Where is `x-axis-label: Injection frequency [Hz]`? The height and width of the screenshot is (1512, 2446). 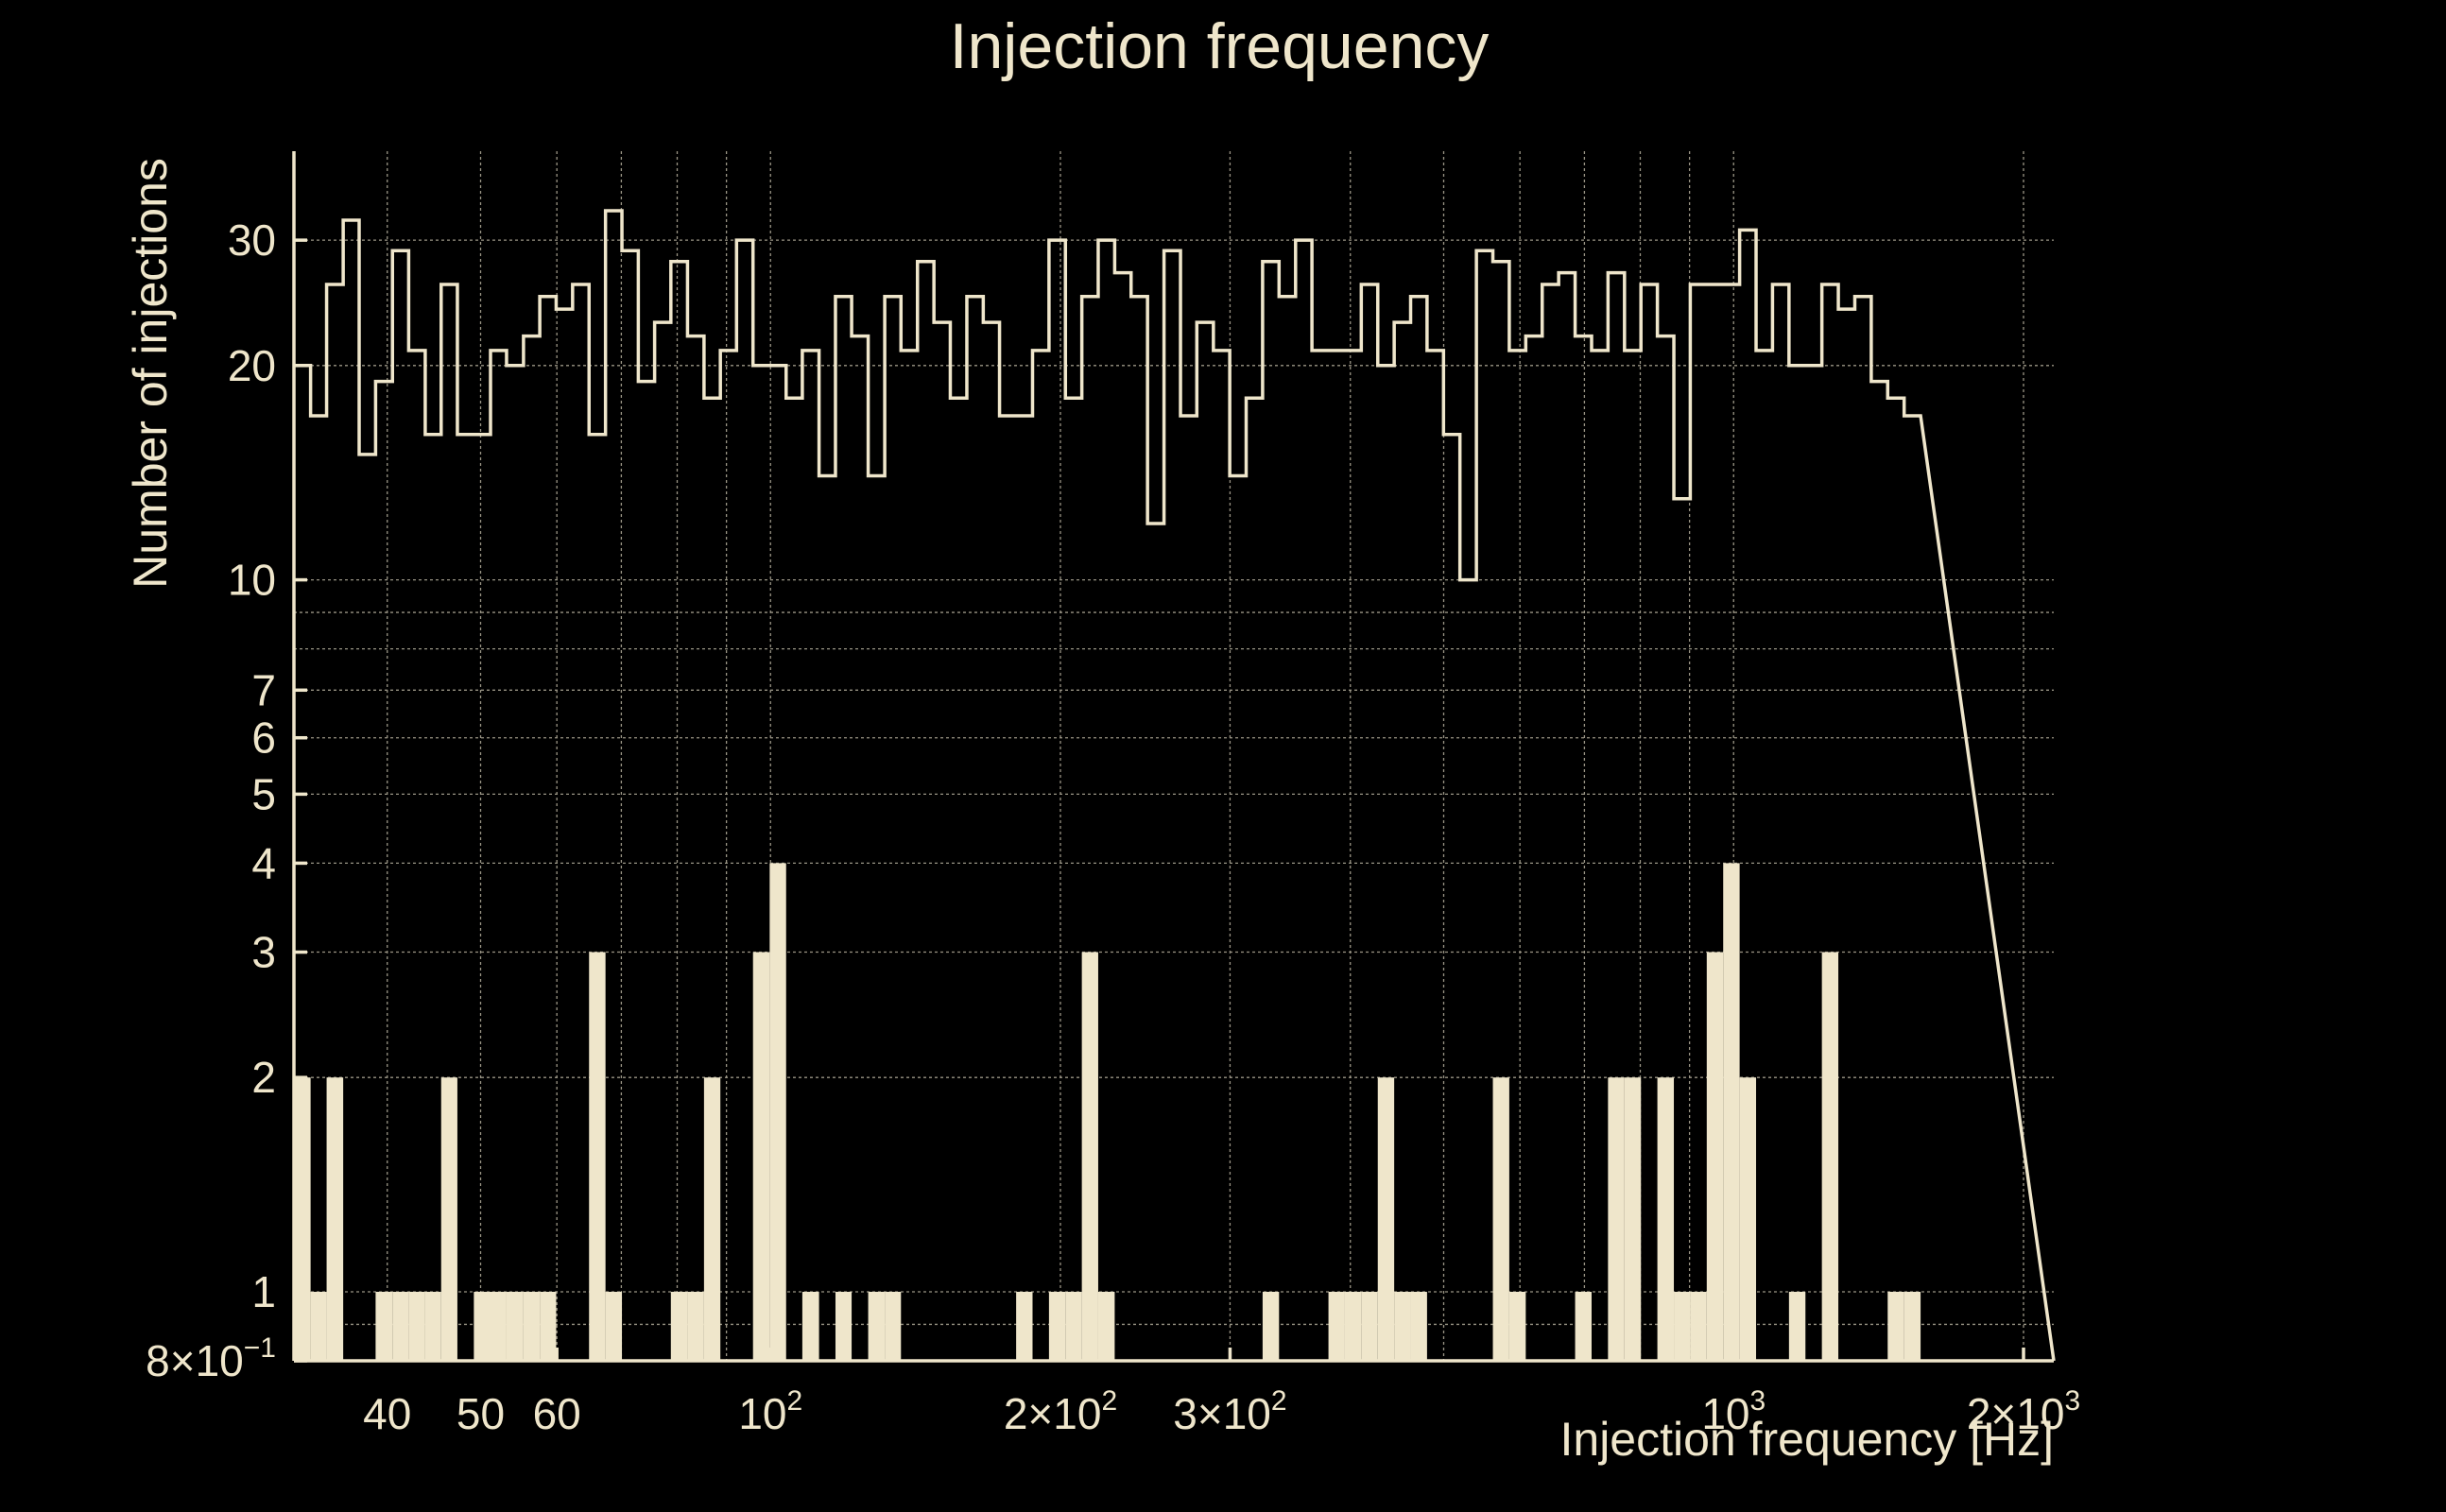 x-axis-label: Injection frequency [Hz] is located at coordinates (1808, 1439).